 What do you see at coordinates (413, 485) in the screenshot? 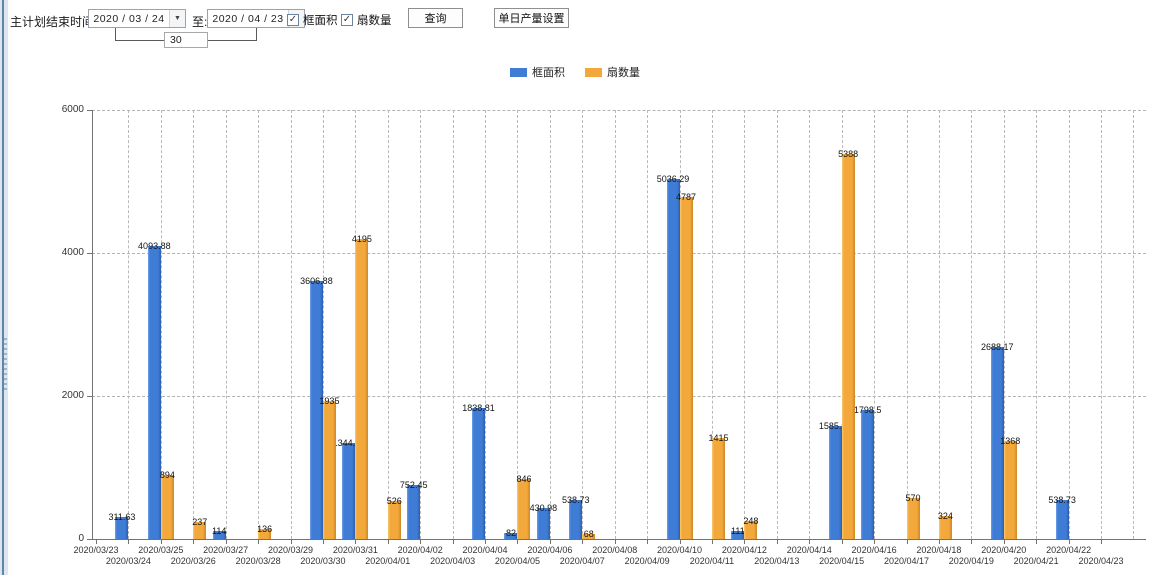
I see `bar-value-label: 752.45` at bounding box center [413, 485].